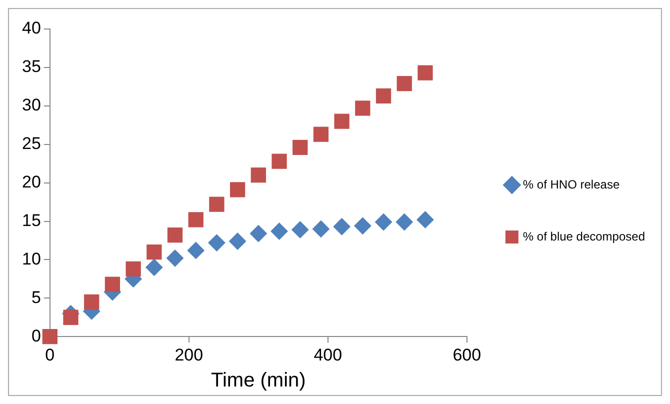 This screenshot has width=670, height=404. I want to click on x-tick-label: 400, so click(328, 354).